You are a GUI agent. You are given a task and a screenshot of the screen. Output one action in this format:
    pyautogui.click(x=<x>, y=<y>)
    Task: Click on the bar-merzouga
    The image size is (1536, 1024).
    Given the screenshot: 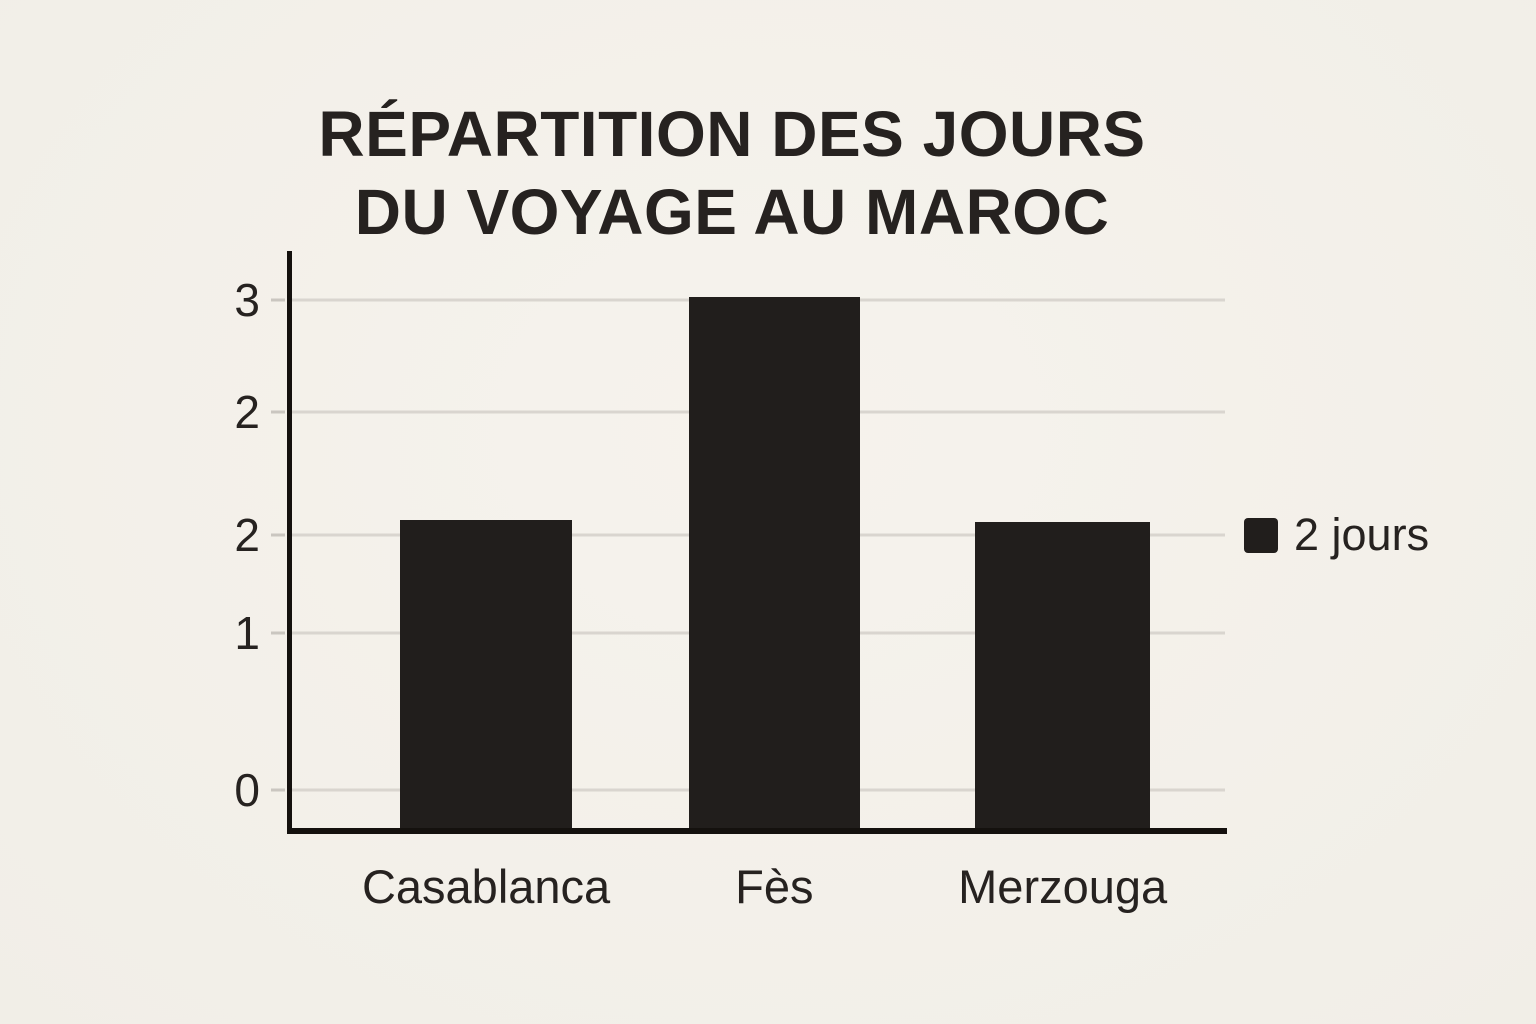 What is the action you would take?
    pyautogui.click(x=1062, y=675)
    